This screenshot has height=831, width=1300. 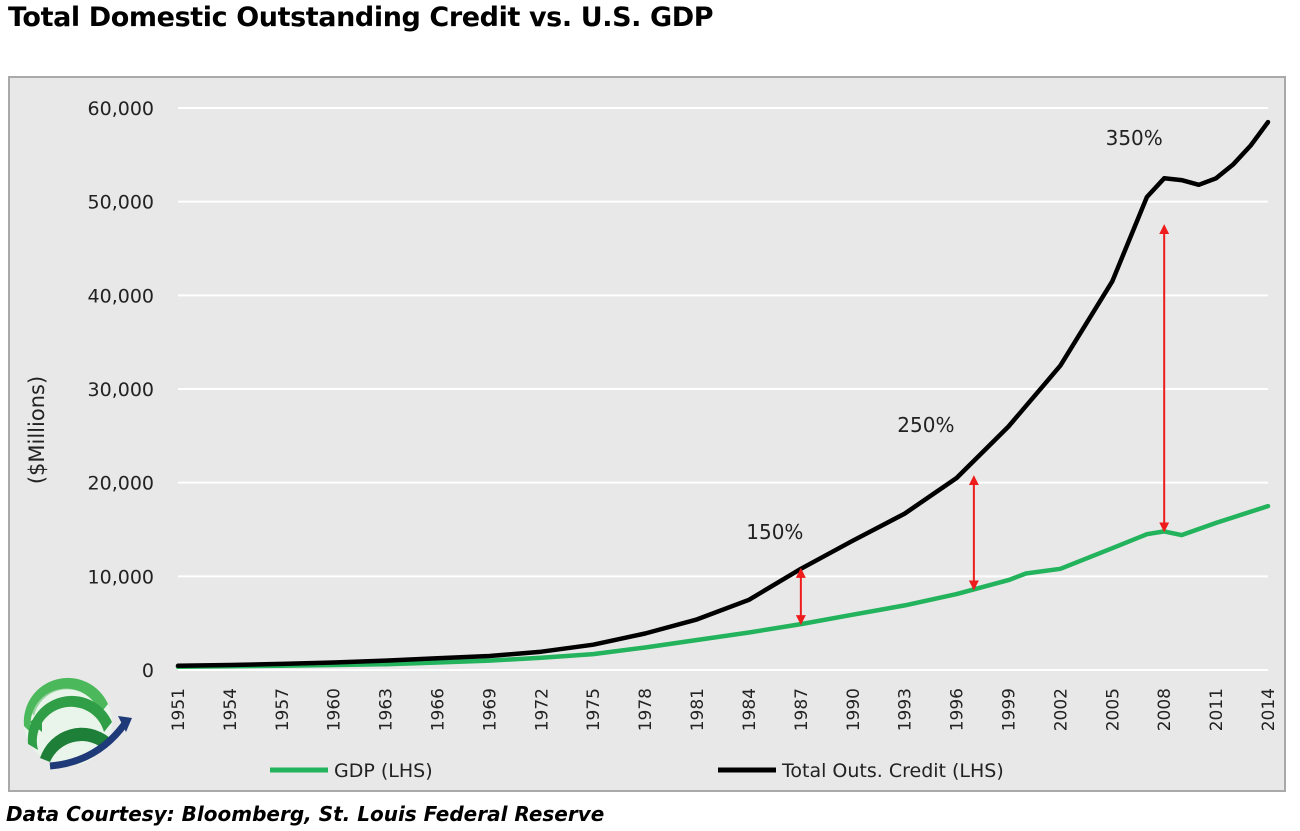 I want to click on ratio-label: 150%, so click(x=774, y=532).